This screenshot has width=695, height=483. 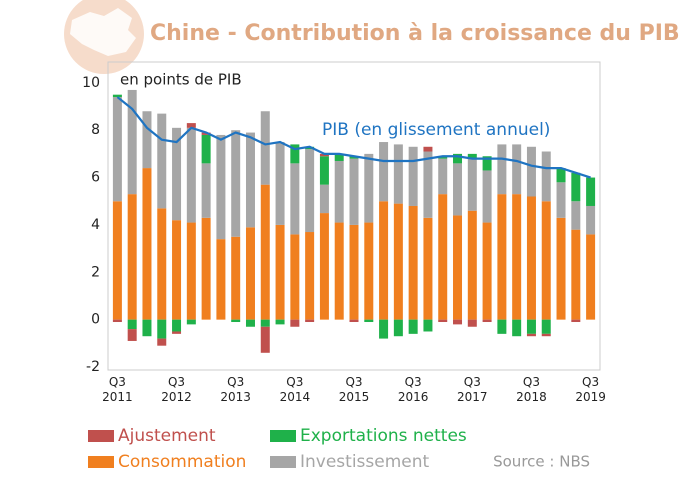 What do you see at coordinates (93, 367) in the screenshot?
I see `y-tick-label: -2` at bounding box center [93, 367].